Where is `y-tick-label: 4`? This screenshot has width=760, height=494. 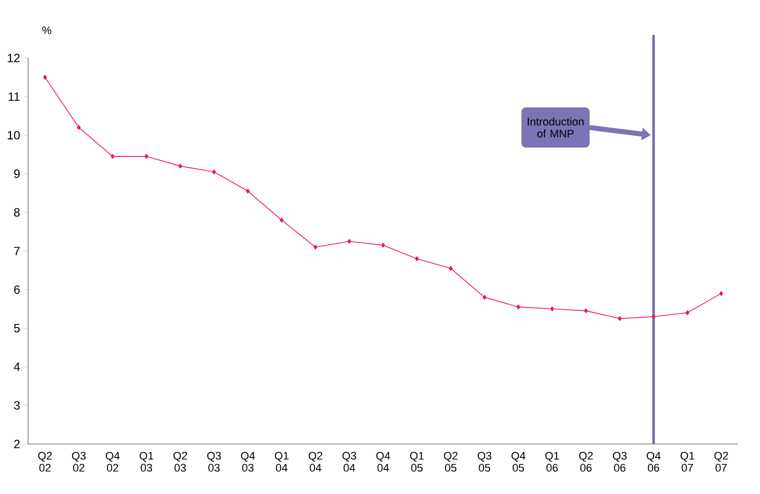
y-tick-label: 4 is located at coordinates (17, 366).